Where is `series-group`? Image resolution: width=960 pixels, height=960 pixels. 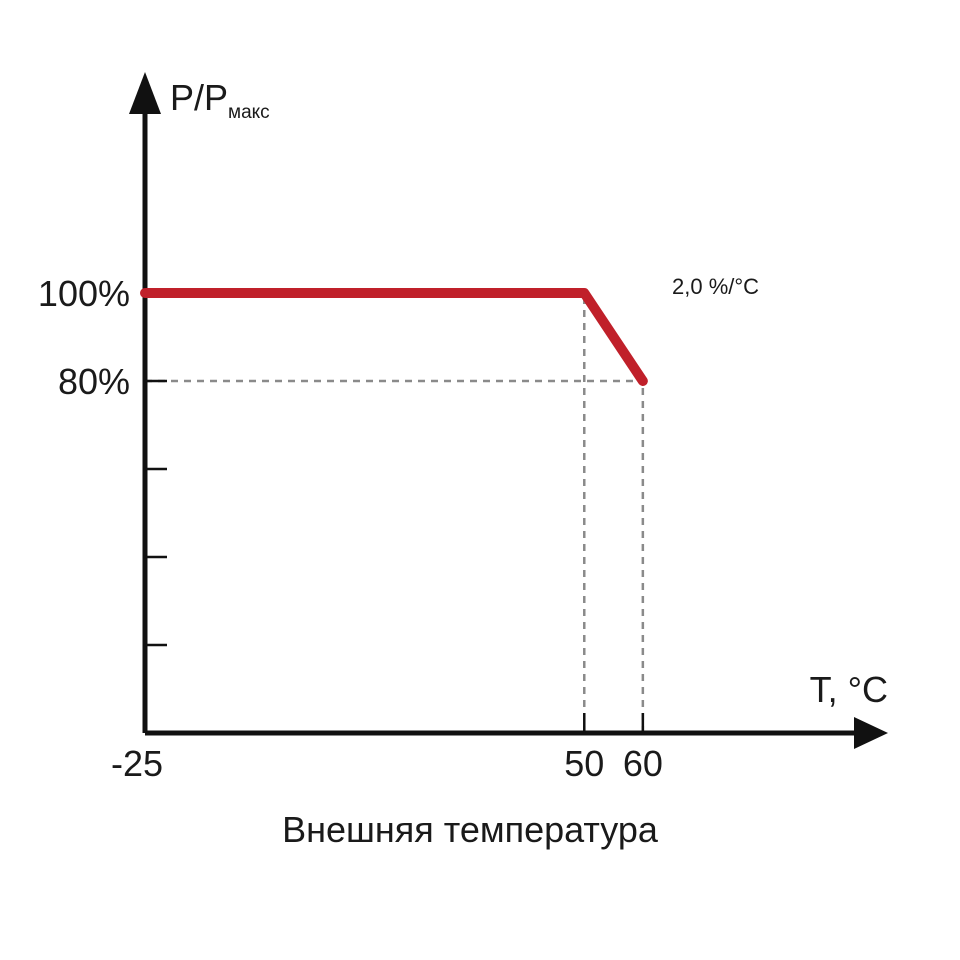
series-group is located at coordinates (394, 337).